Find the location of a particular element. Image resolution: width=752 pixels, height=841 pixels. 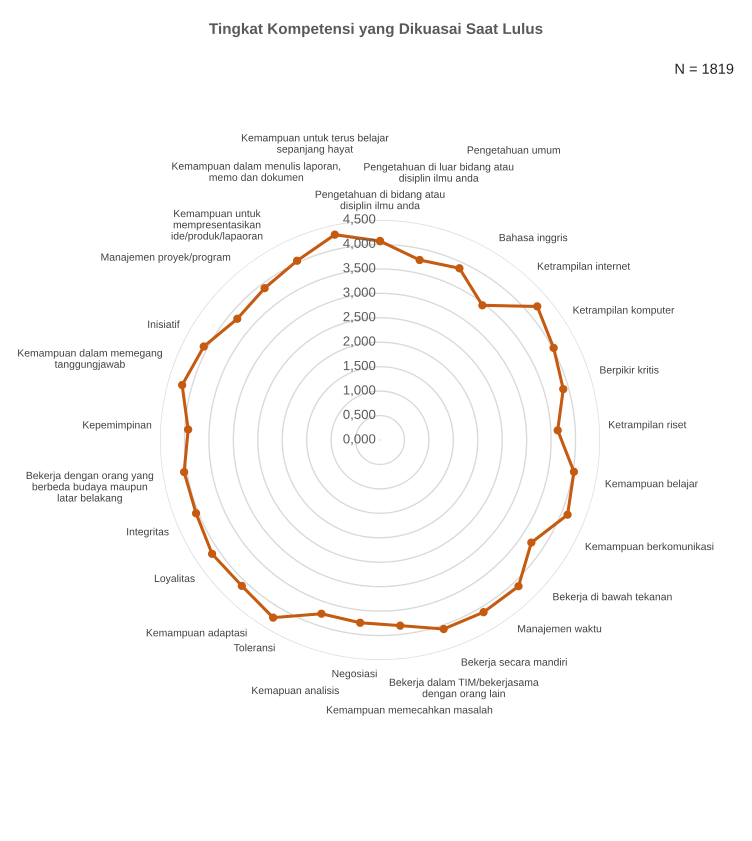

spoke-label: Berpikir kritis is located at coordinates (629, 371).